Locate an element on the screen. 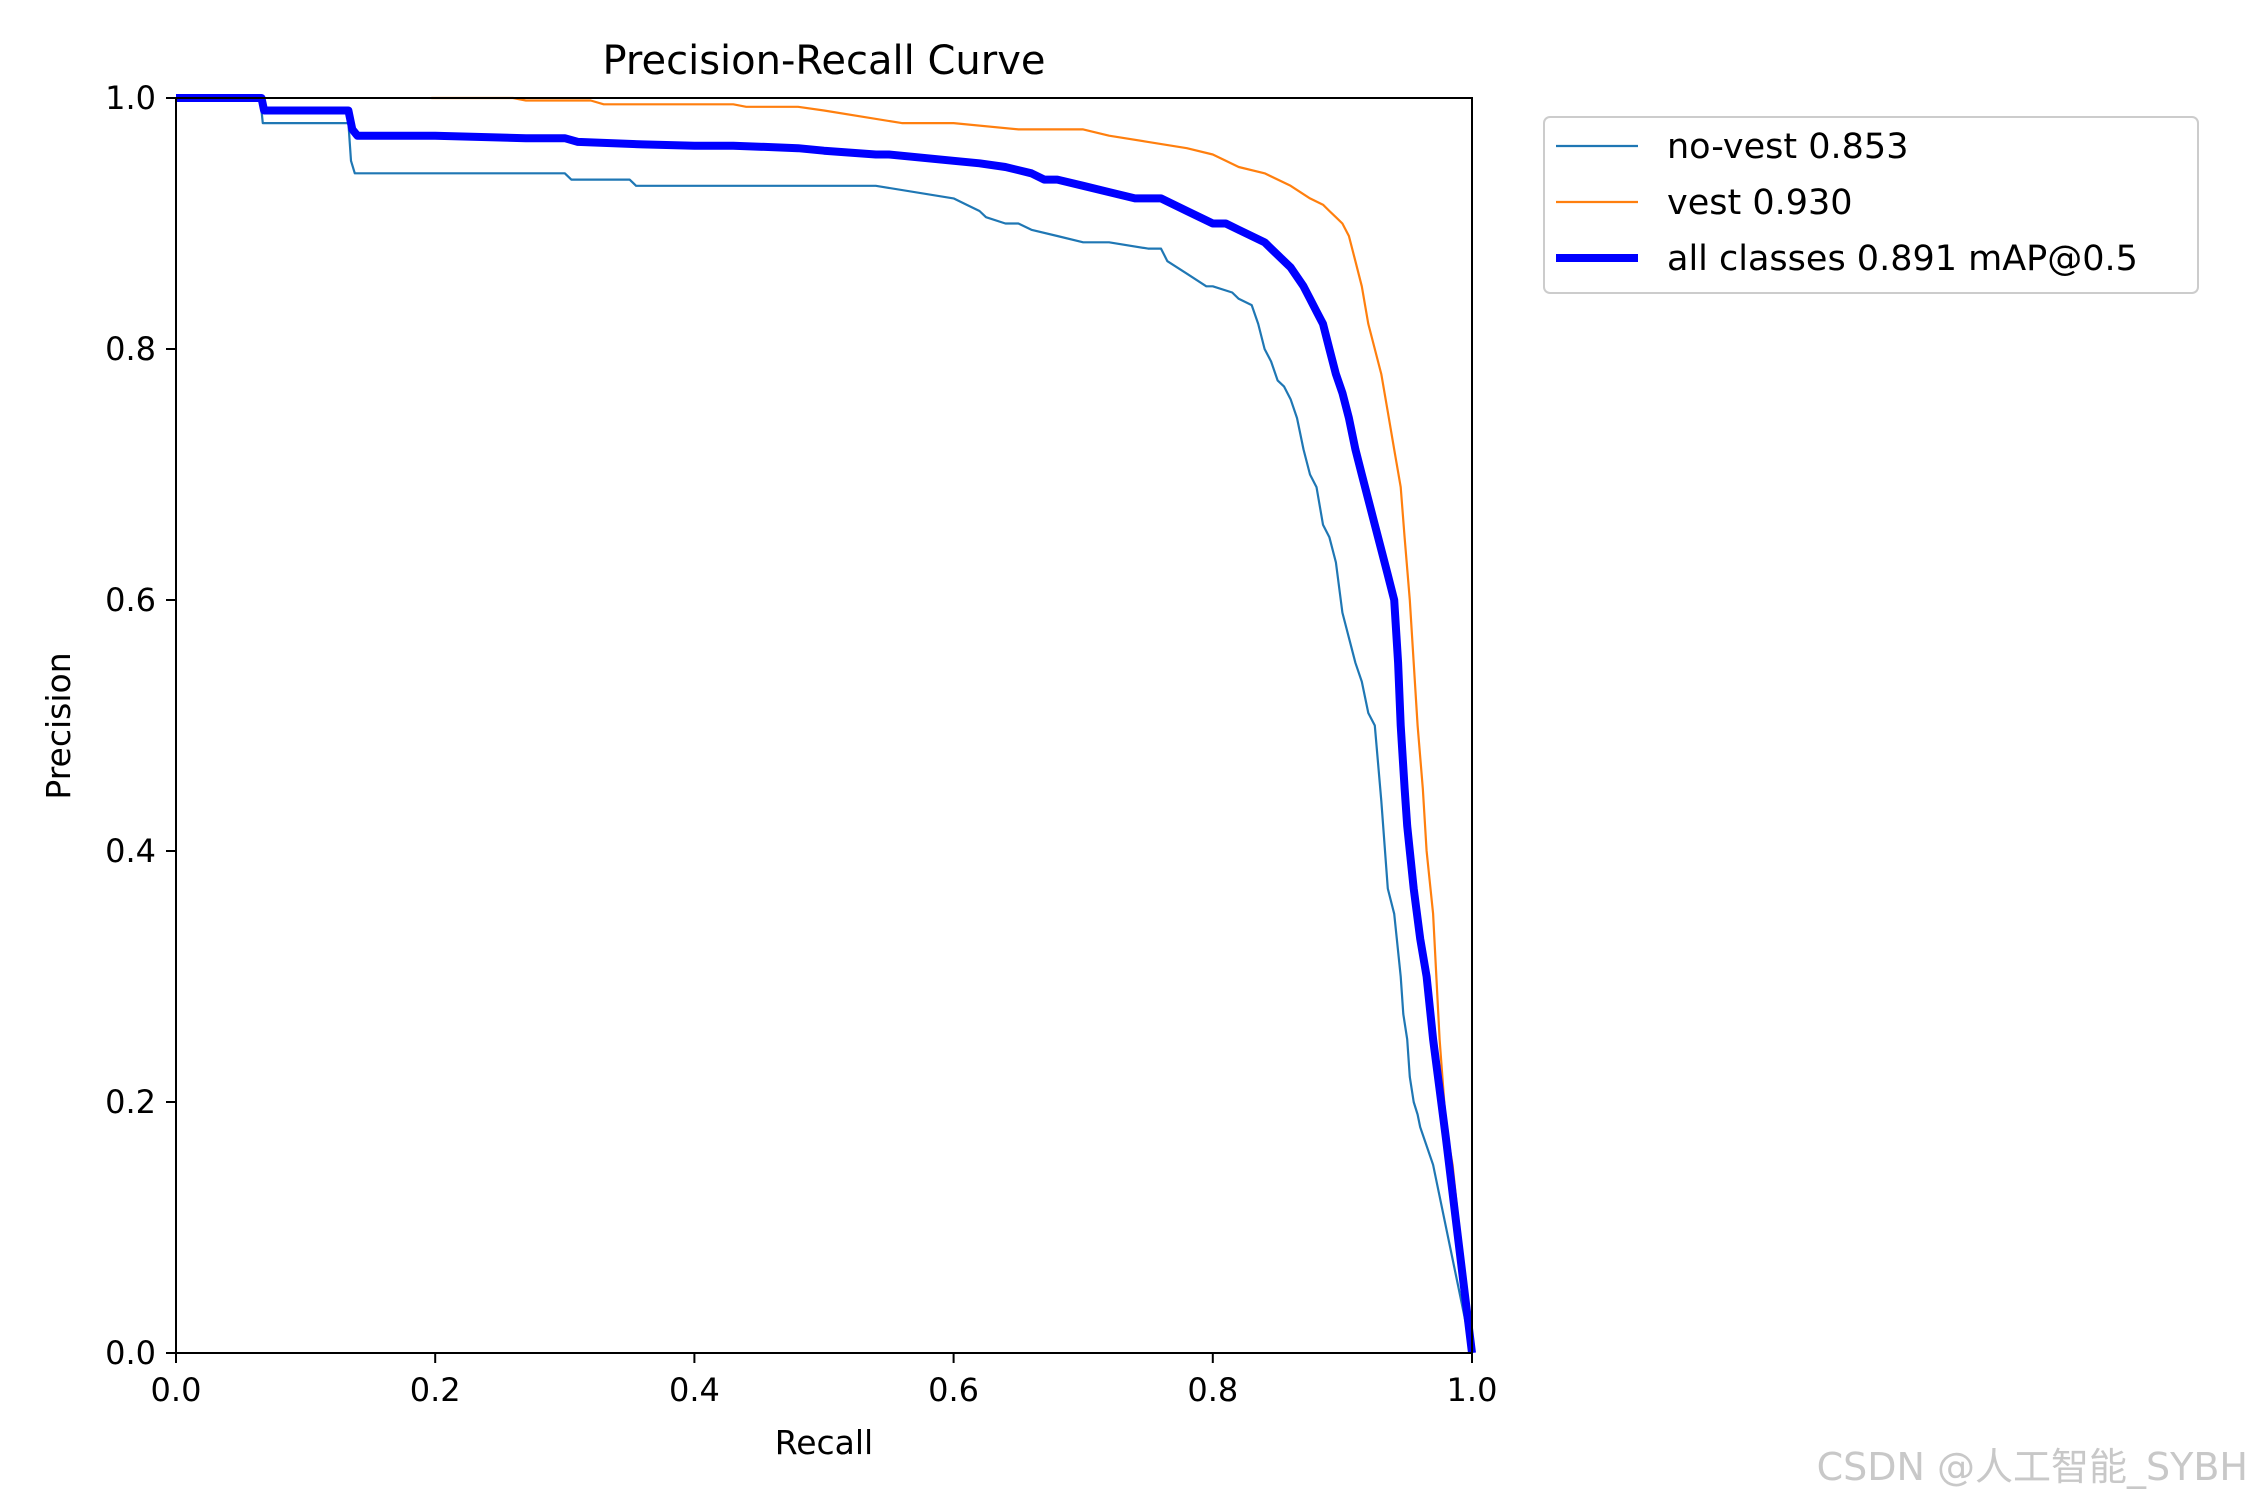 This screenshot has width=2250, height=1500. x-tick-label-4: 0.8 is located at coordinates (1212, 1390).